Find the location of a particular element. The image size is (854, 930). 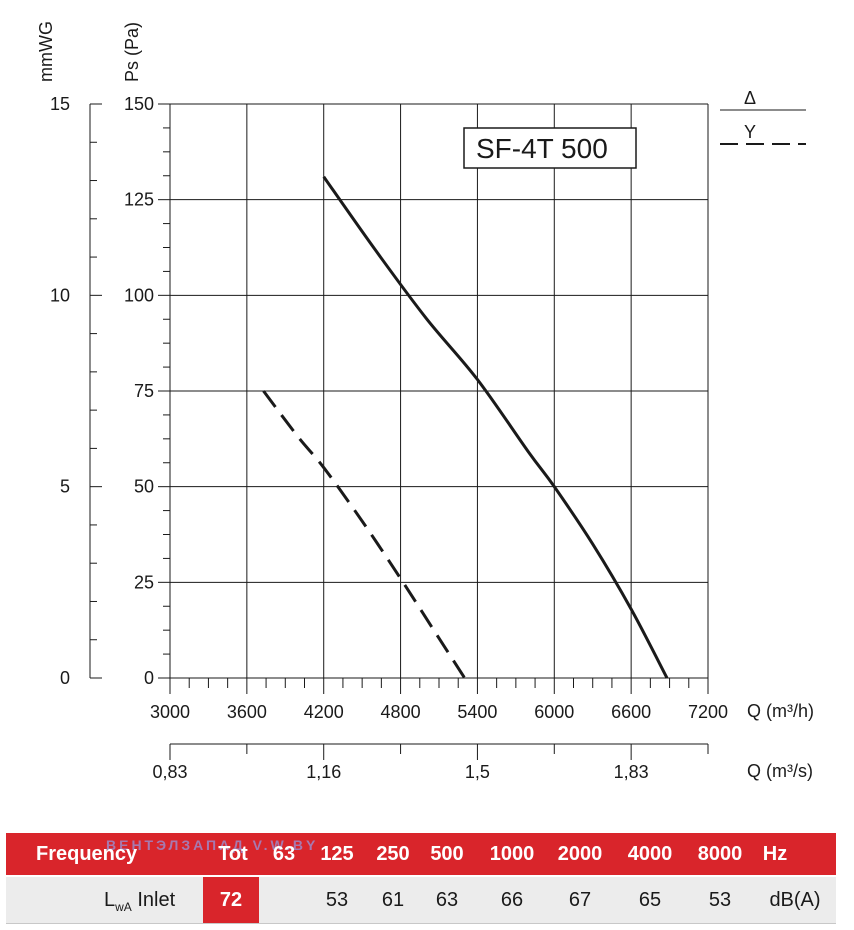

lwa-subscript: wA is located at coordinates (123, 907).